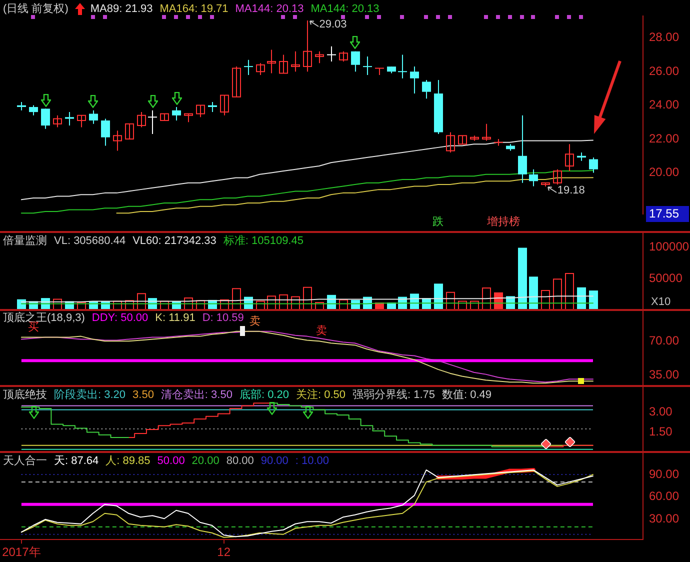  I want to click on y-tick-label: 24.00, so click(664, 105).